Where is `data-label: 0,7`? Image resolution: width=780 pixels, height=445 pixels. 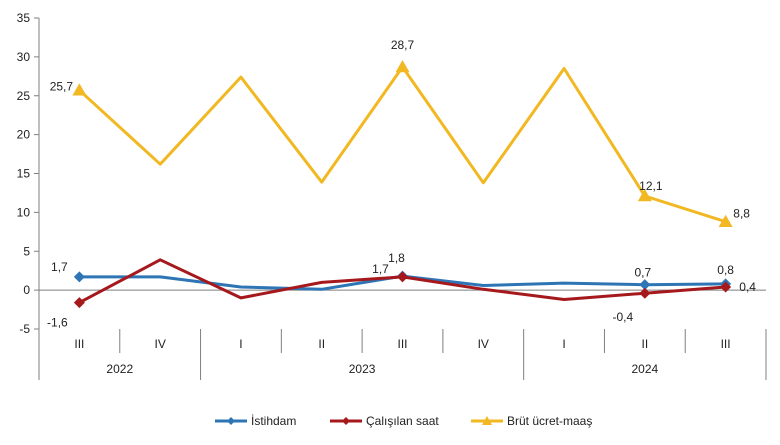
data-label: 0,7 is located at coordinates (642, 273).